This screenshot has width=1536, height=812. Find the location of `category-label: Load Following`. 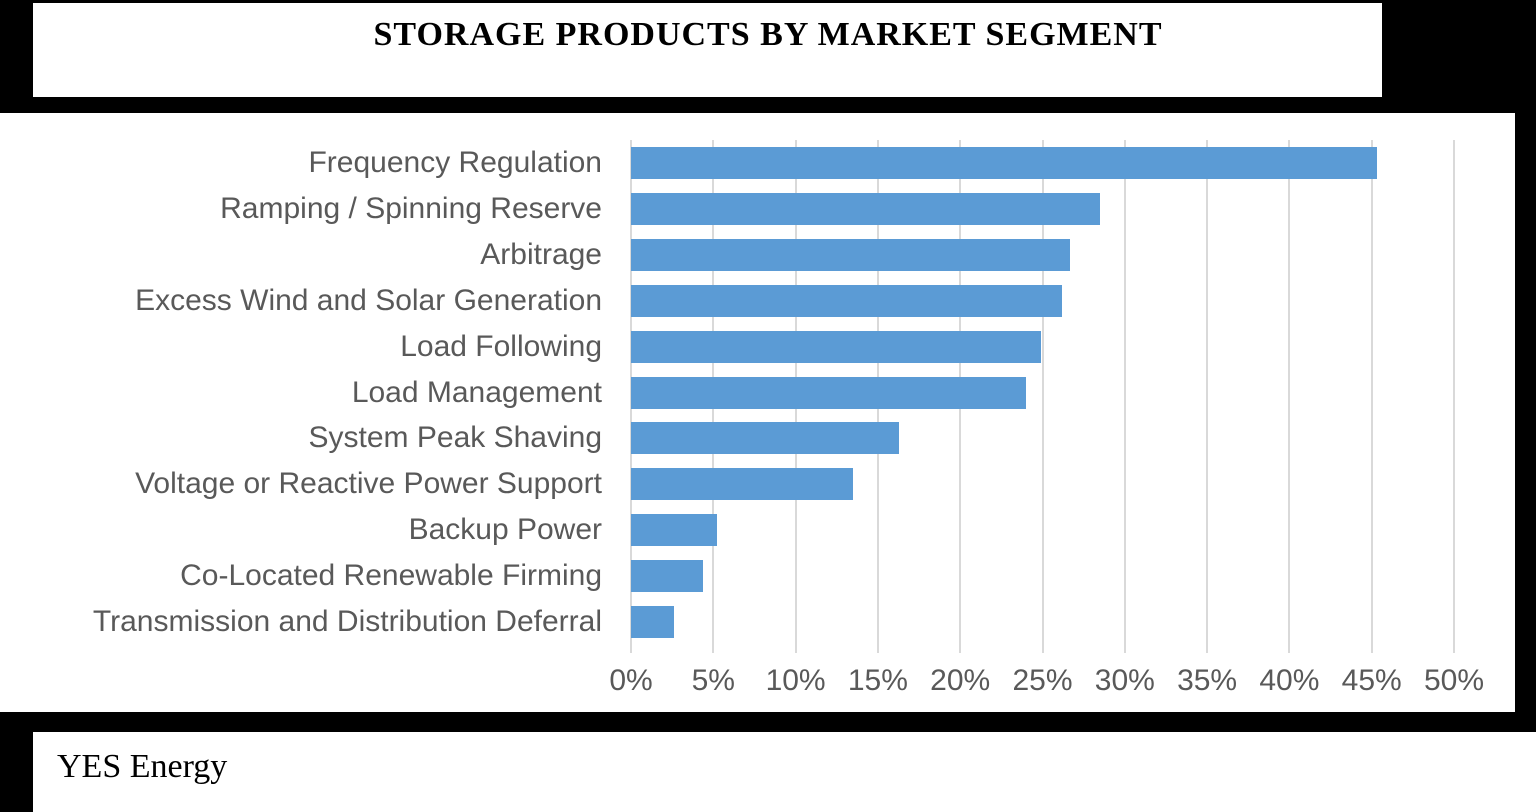

category-label: Load Following is located at coordinates (501, 346).